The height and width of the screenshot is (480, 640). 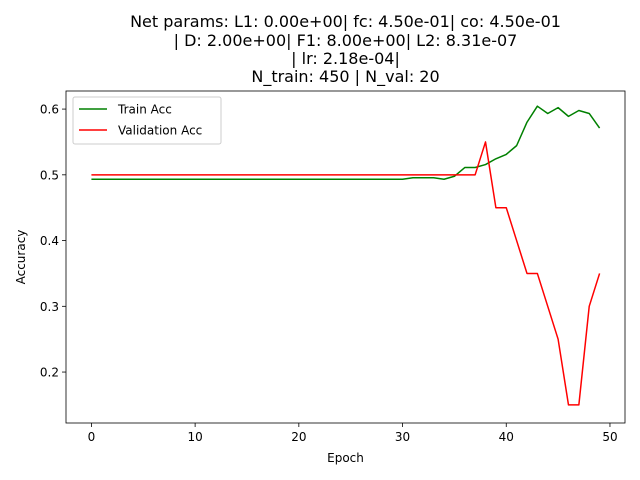 I want to click on legend: Train Acc Validation Acc, so click(x=147, y=120).